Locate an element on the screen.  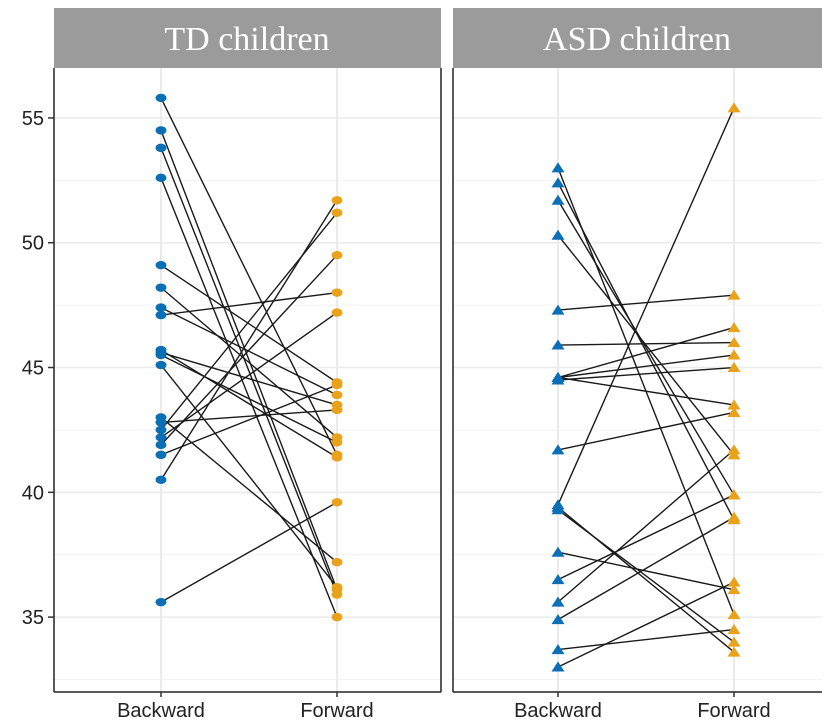
x-tick-label-asd-1: Forward is located at coordinates (733, 710).